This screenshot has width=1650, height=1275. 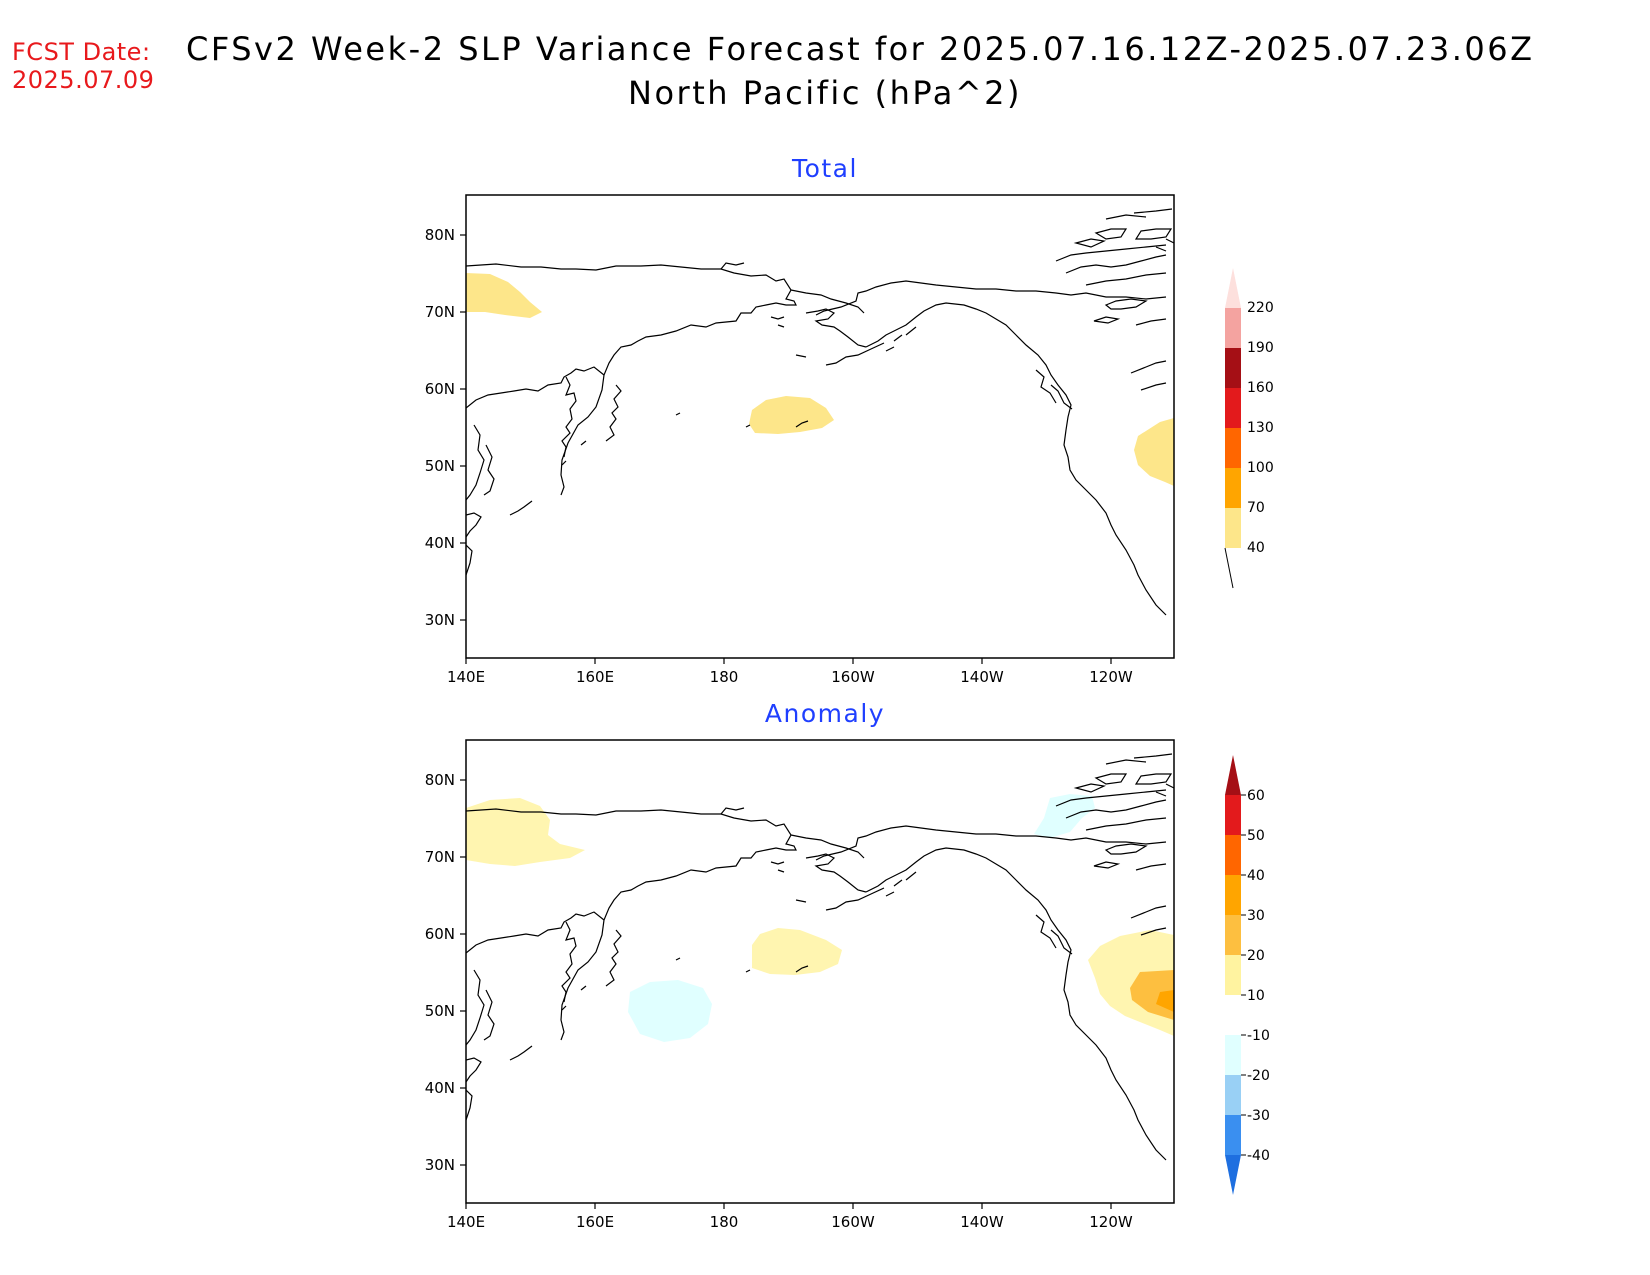 What do you see at coordinates (1064, 816) in the screenshot?
I see `anomaly-shade-neg-arctic` at bounding box center [1064, 816].